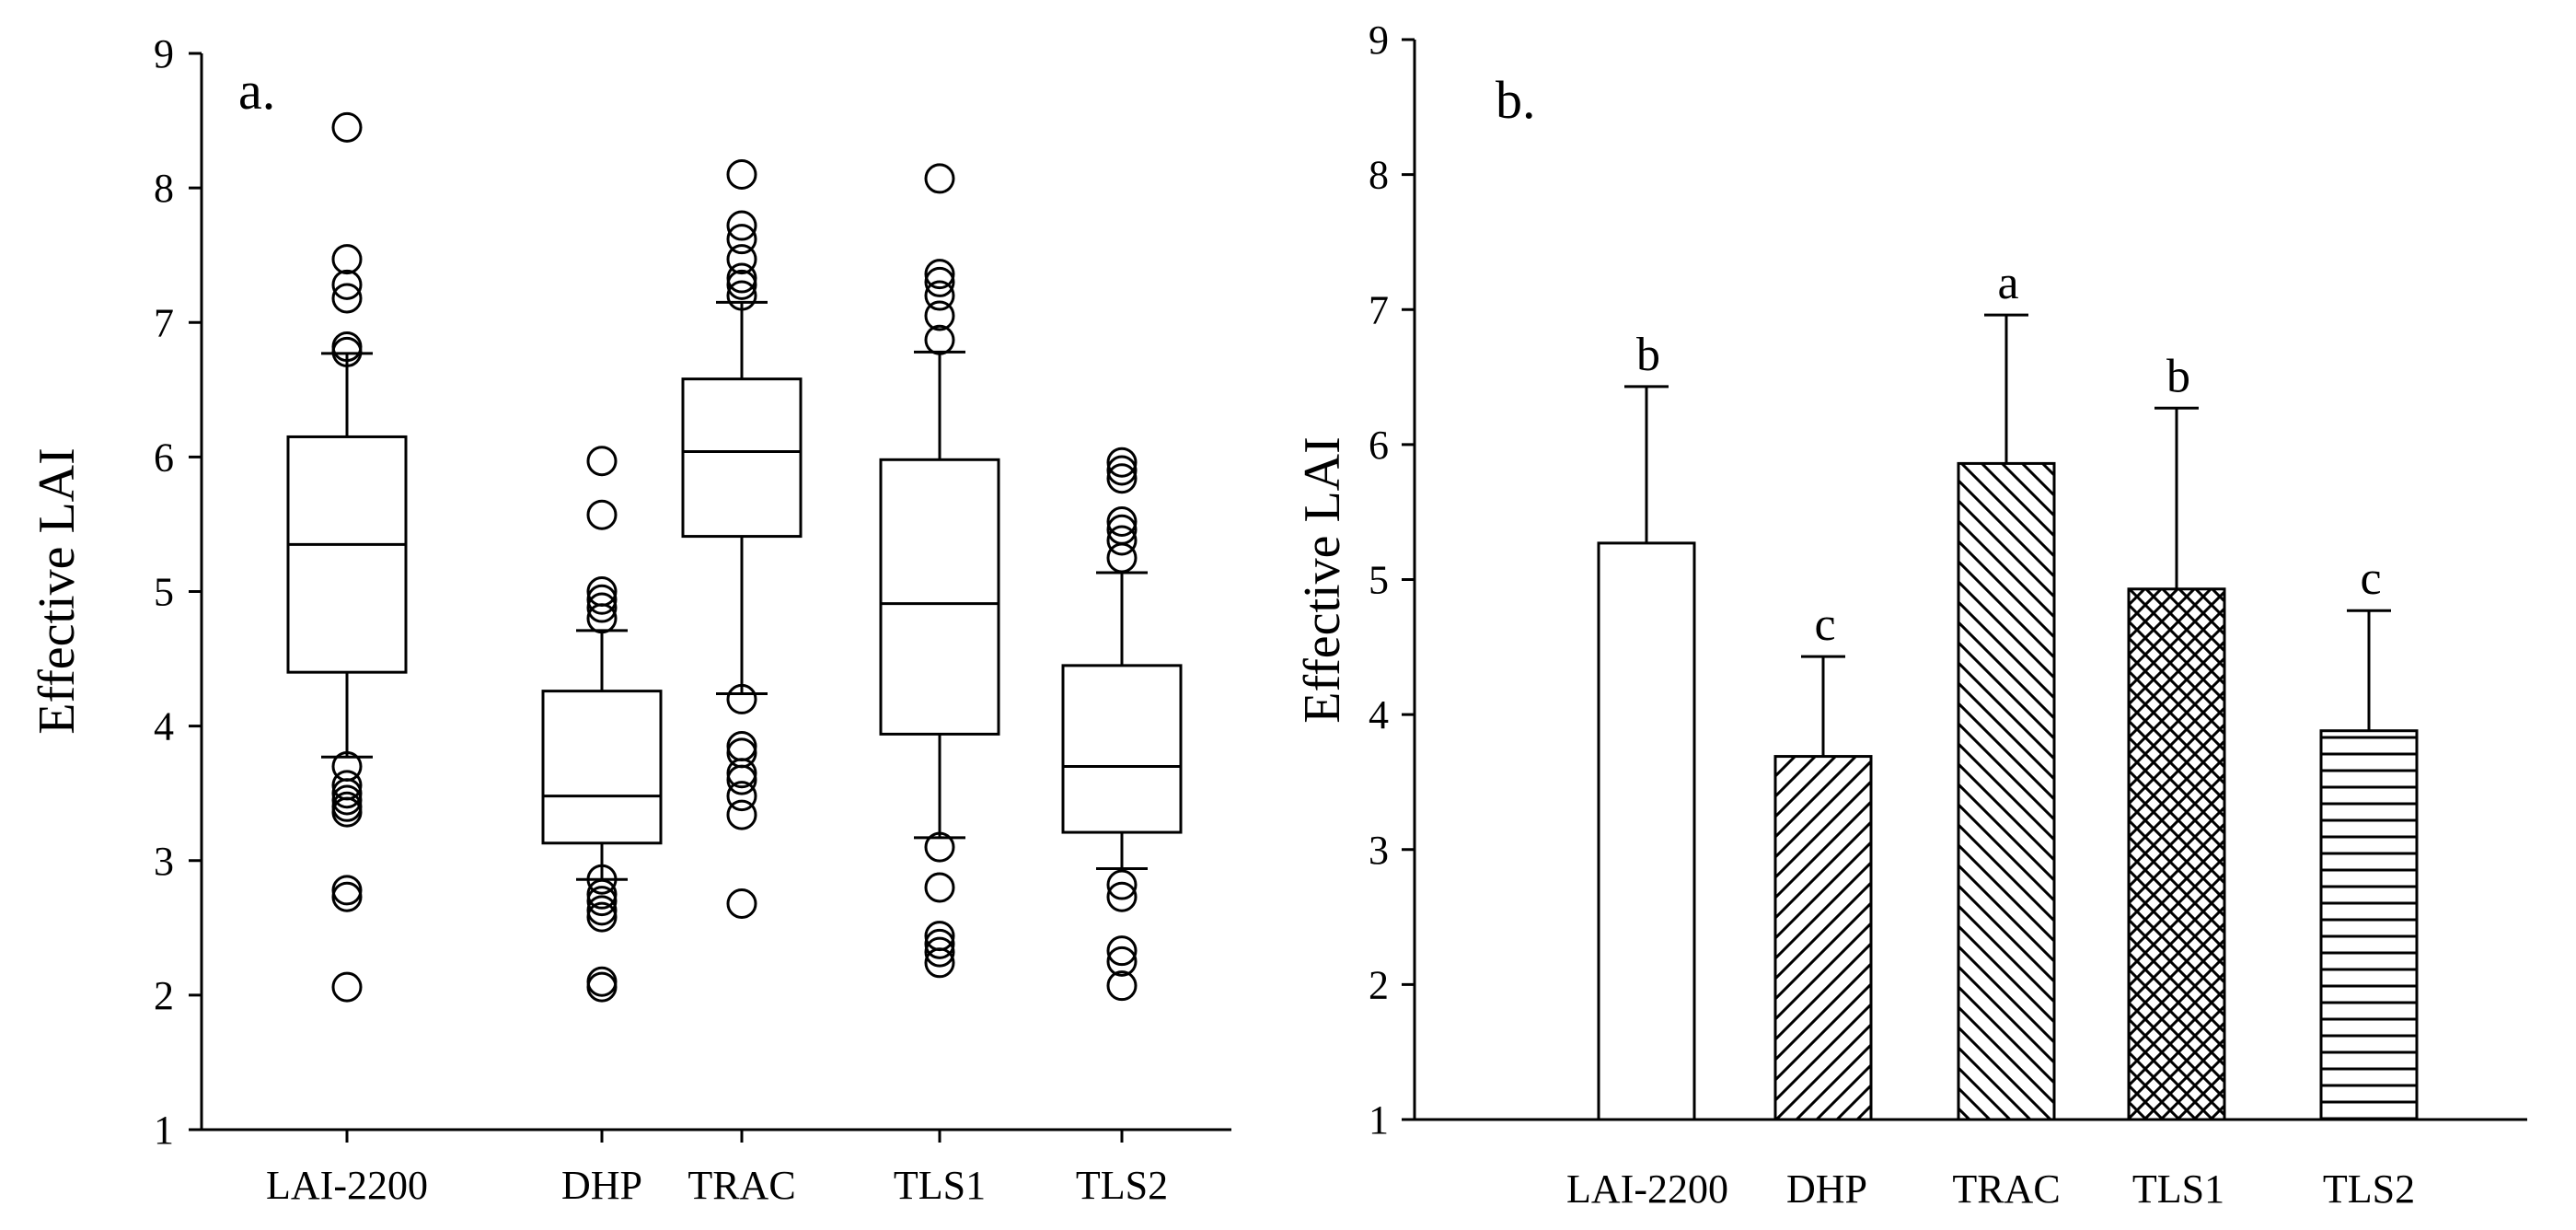 The image size is (2576, 1230). What do you see at coordinates (1379, 175) in the screenshot?
I see `y-tick-label-b: 8` at bounding box center [1379, 175].